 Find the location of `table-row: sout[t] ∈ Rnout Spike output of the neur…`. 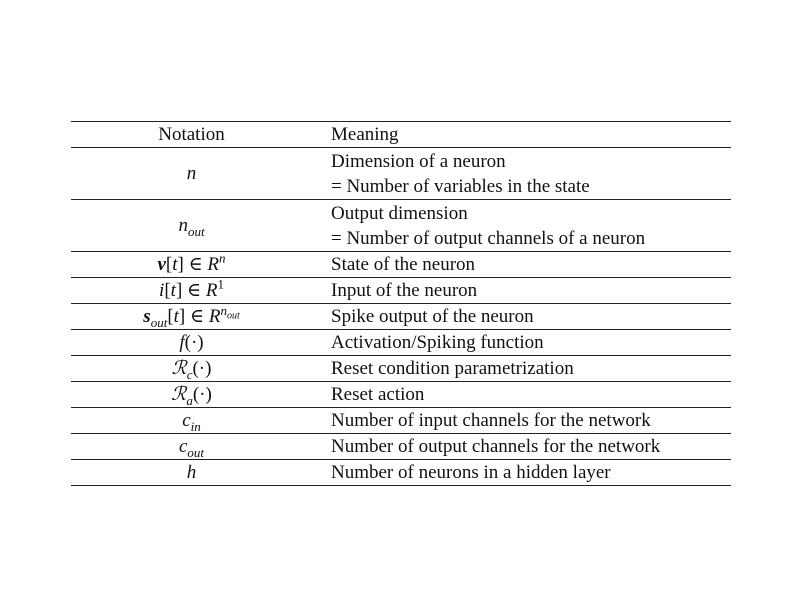

table-row: sout[t] ∈ Rnout Spike output of the neur… is located at coordinates (401, 317).